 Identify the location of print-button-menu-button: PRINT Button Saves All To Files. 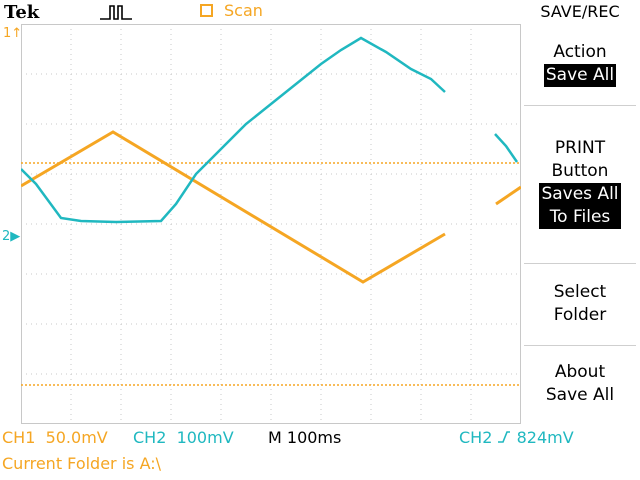
(580, 183).